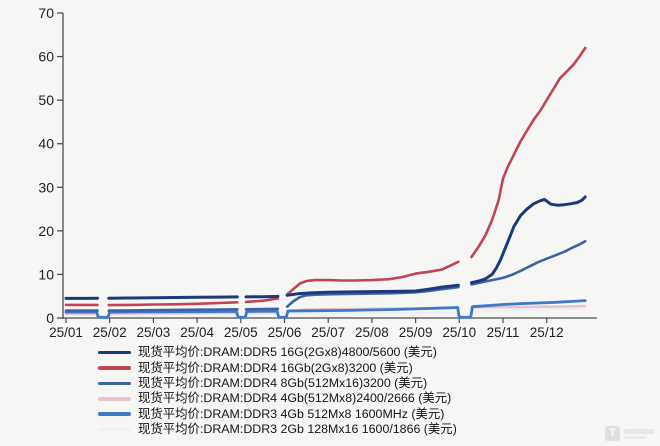 The image size is (660, 446). What do you see at coordinates (46, 274) in the screenshot?
I see `y-tick-label: 10` at bounding box center [46, 274].